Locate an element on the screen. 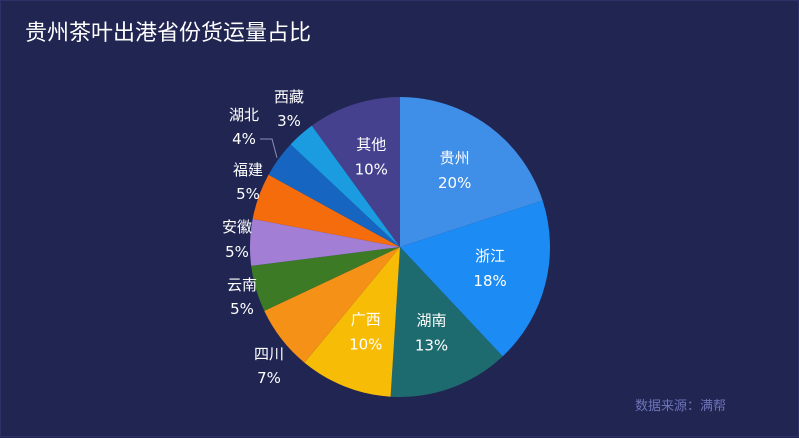 This screenshot has width=799, height=438. slice-label: 贵州 is located at coordinates (455, 158).